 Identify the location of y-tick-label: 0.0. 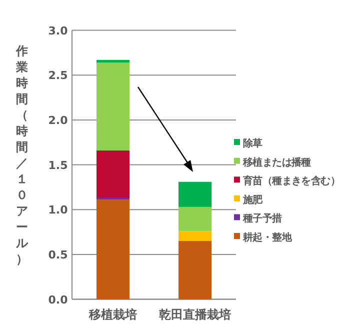
(58, 299).